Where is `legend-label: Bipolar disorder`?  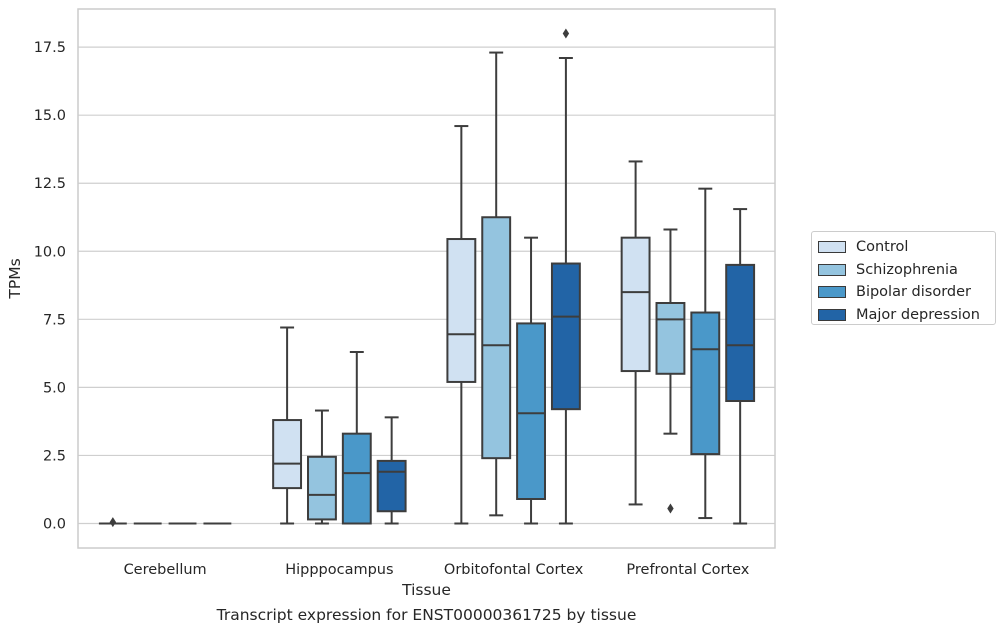
legend-label: Bipolar disorder is located at coordinates (913, 292).